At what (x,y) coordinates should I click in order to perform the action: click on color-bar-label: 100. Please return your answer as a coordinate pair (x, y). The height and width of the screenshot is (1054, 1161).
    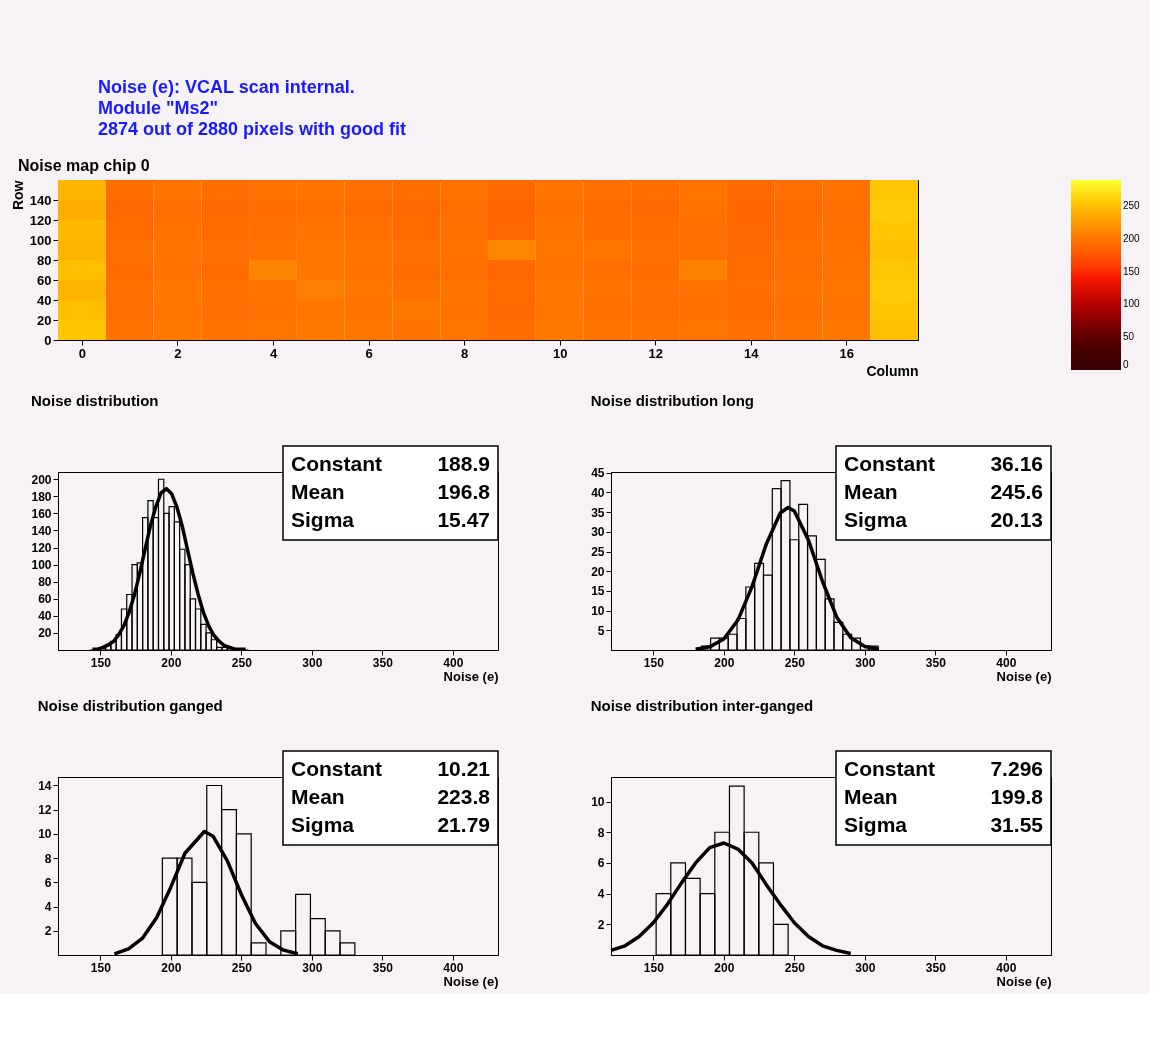
    Looking at the image, I should click on (1132, 304).